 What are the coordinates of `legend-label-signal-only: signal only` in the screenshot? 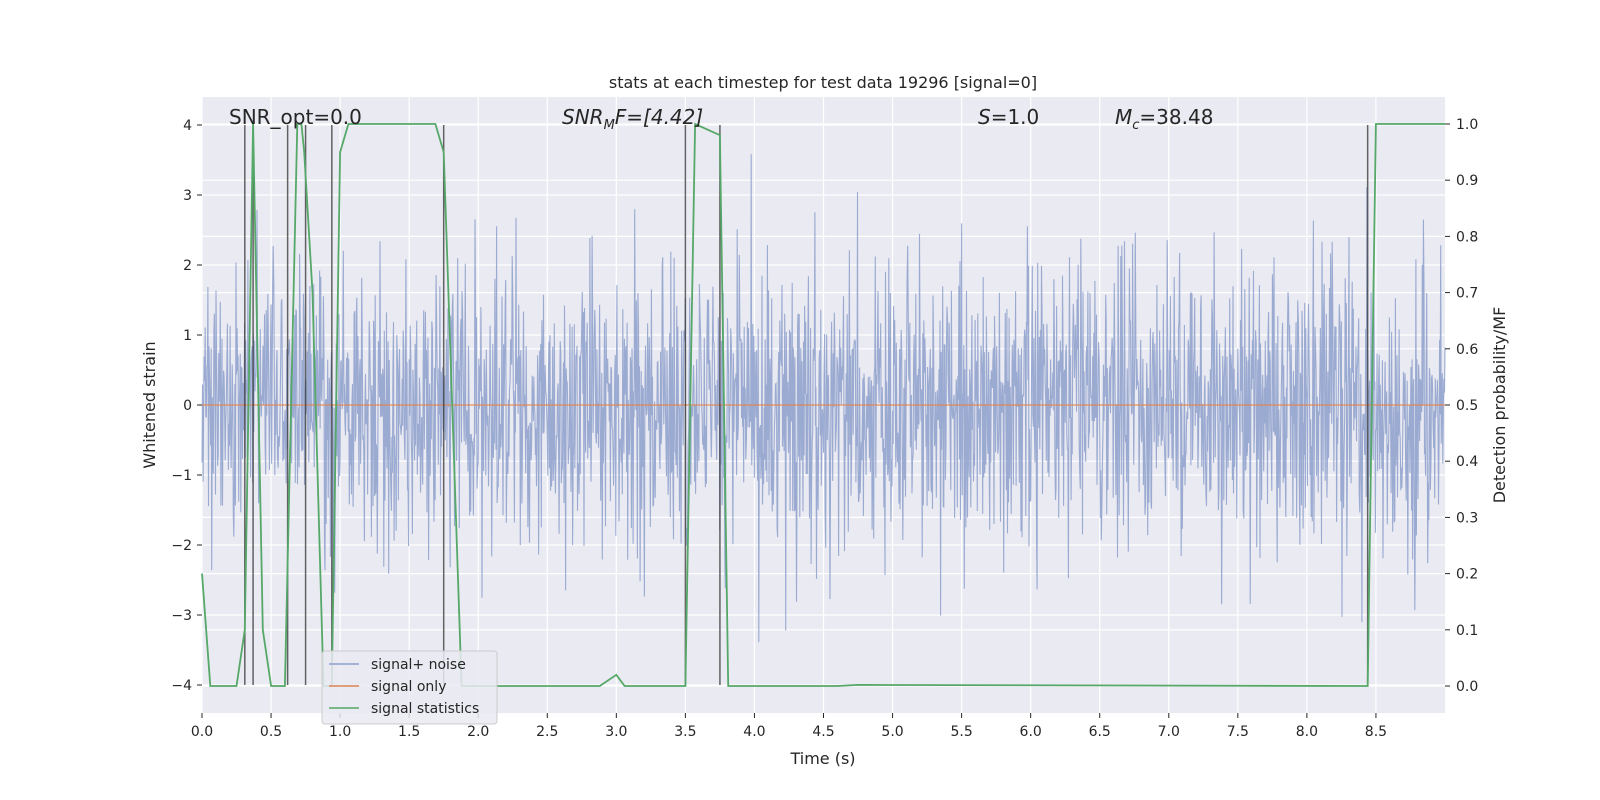 It's located at (408, 687).